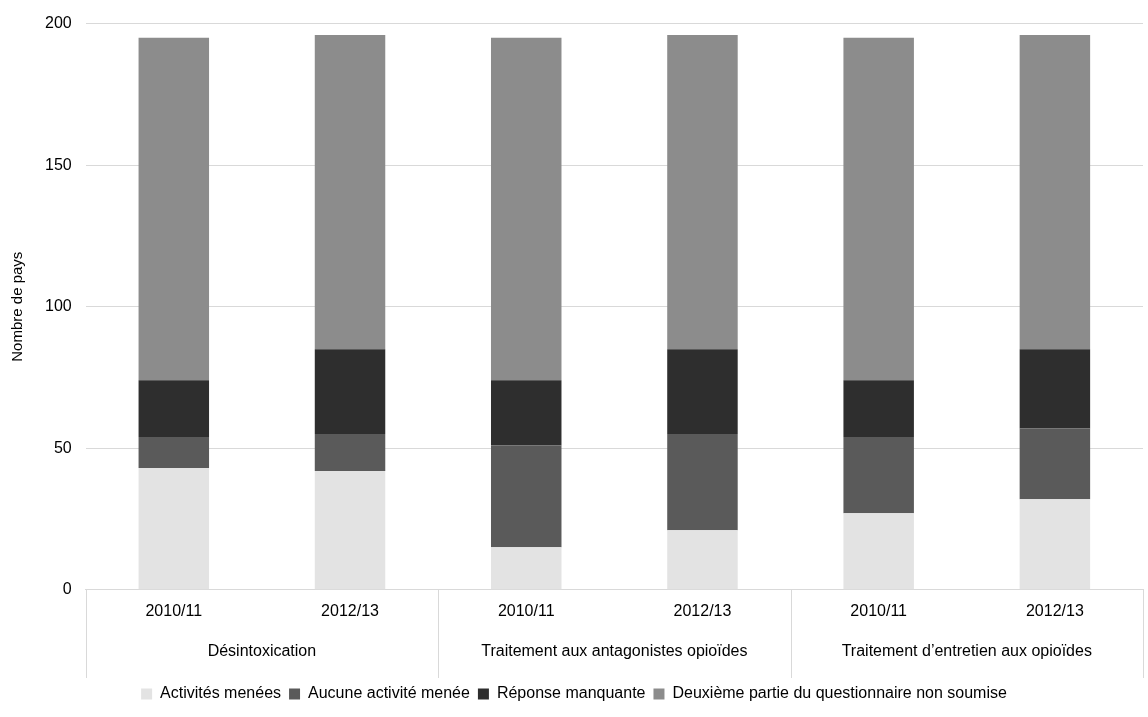 The height and width of the screenshot is (717, 1148). What do you see at coordinates (571, 693) in the screenshot?
I see `legend-label: Réponse manquante` at bounding box center [571, 693].